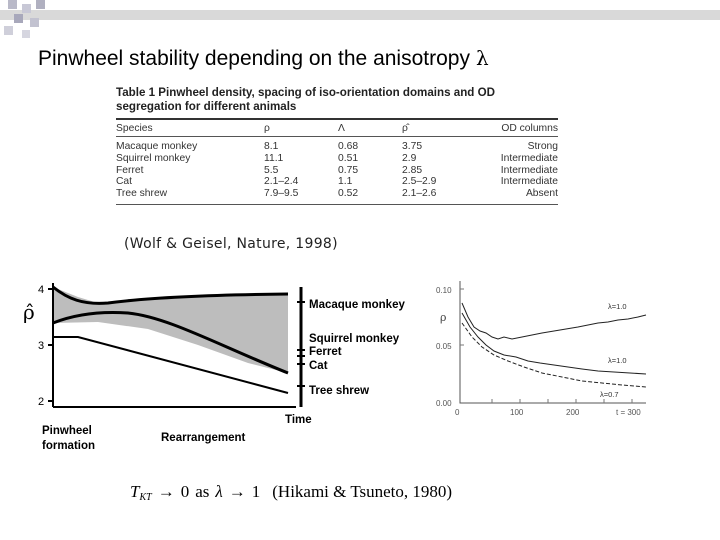 The image size is (720, 540). What do you see at coordinates (206, 106) in the screenshot?
I see `table-caption-line-2: segregation for different animals` at bounding box center [206, 106].